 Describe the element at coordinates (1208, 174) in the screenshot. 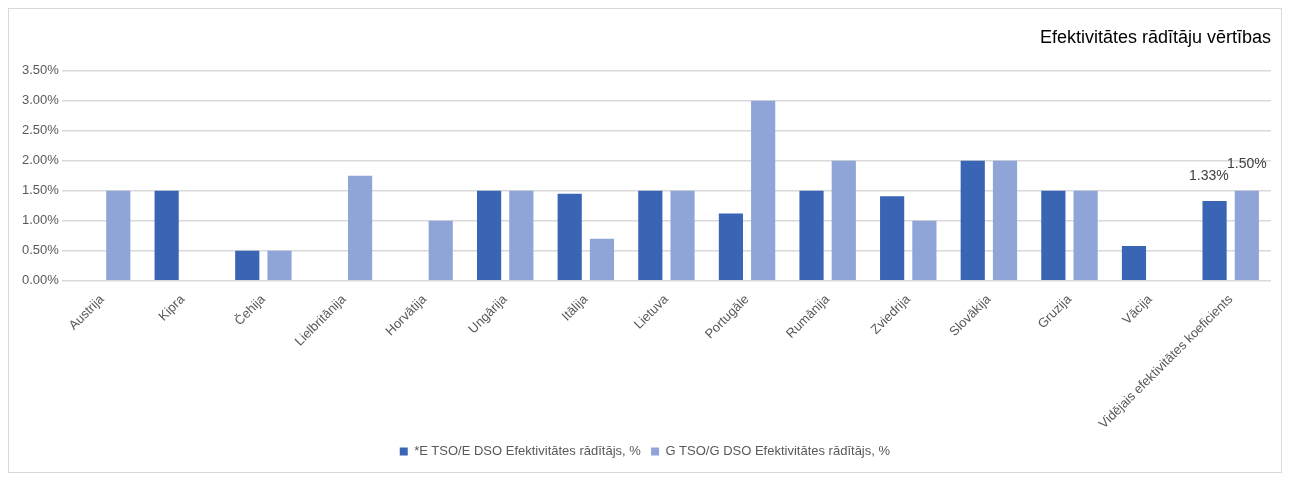

I see `data-label: 1.33%` at that location.